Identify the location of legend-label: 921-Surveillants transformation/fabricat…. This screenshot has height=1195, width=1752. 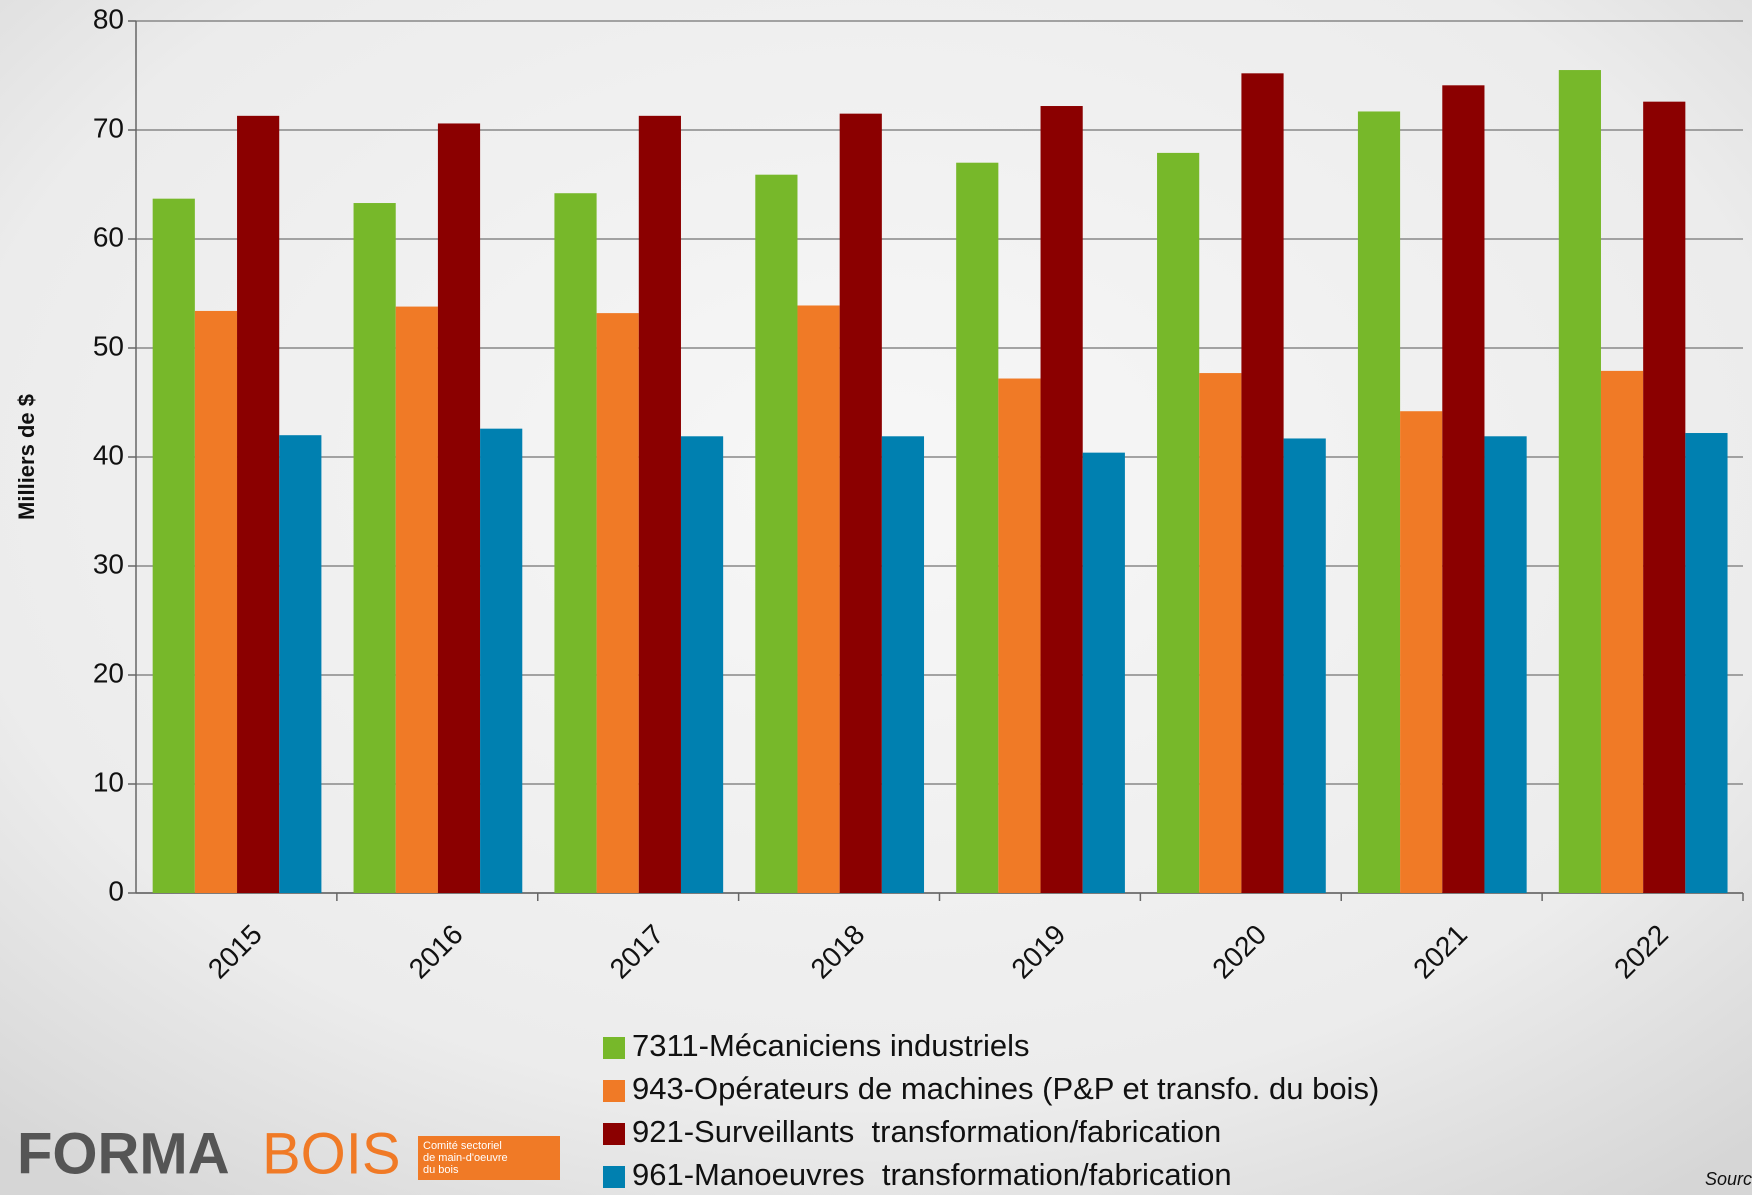
(926, 1131).